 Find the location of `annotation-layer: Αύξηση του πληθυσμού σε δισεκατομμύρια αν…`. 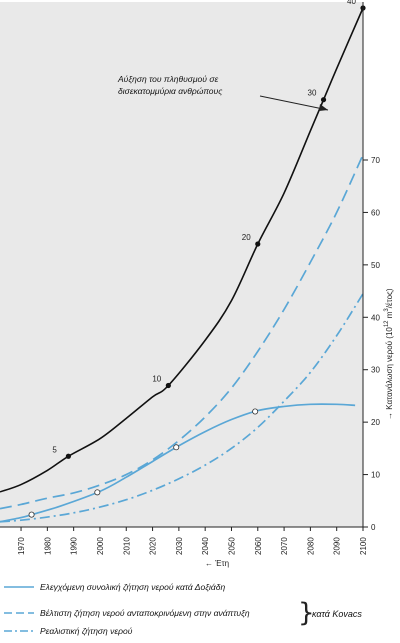

annotation-layer: Αύξηση του πληθυσμού σε δισεκατομμύρια αν… is located at coordinates (223, 92).